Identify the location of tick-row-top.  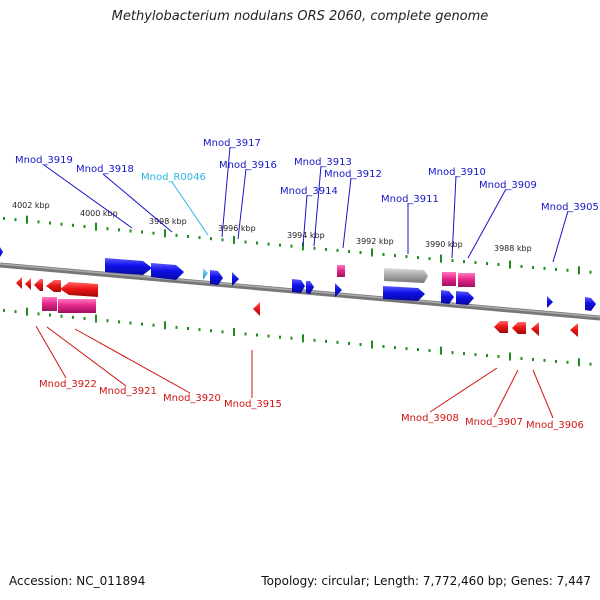
(297, 245).